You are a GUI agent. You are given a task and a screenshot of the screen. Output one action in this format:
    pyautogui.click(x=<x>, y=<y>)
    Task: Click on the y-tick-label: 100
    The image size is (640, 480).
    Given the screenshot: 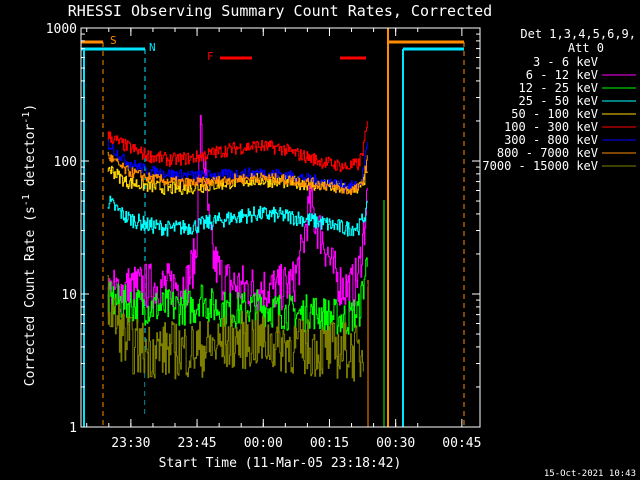 What is the action you would take?
    pyautogui.click(x=65, y=162)
    